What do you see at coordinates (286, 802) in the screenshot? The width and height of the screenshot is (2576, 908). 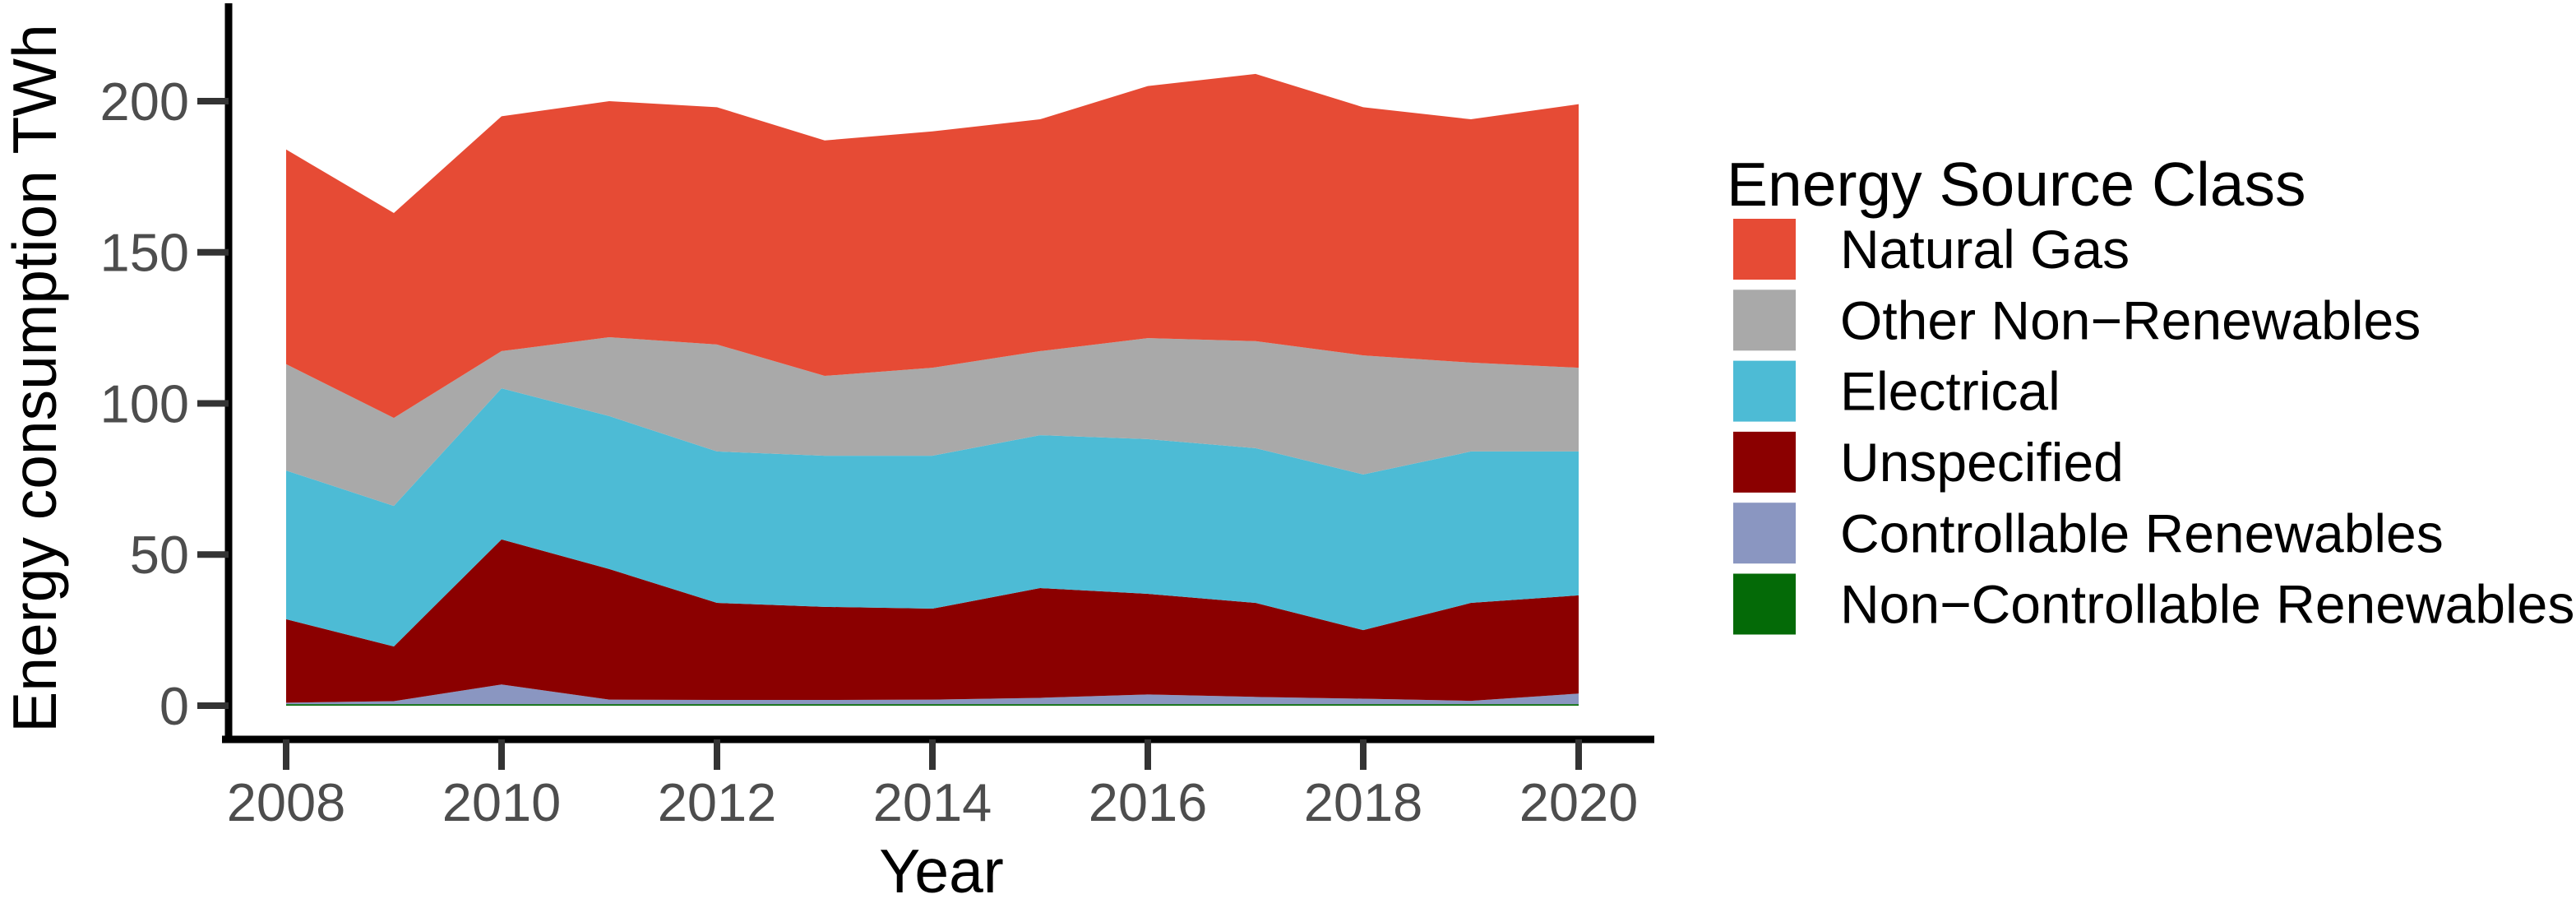 I see `x-tick-label: 2008` at bounding box center [286, 802].